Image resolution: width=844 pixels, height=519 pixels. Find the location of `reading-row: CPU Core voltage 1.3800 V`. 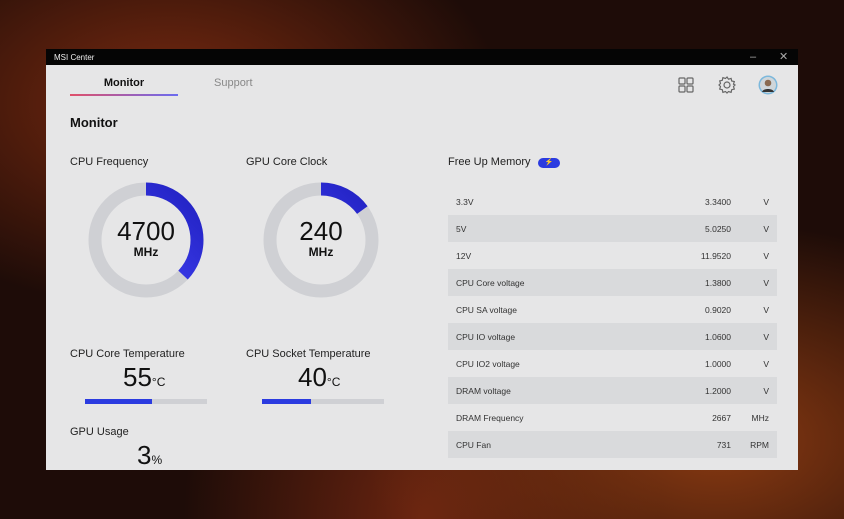

reading-row: CPU Core voltage 1.3800 V is located at coordinates (612, 282).